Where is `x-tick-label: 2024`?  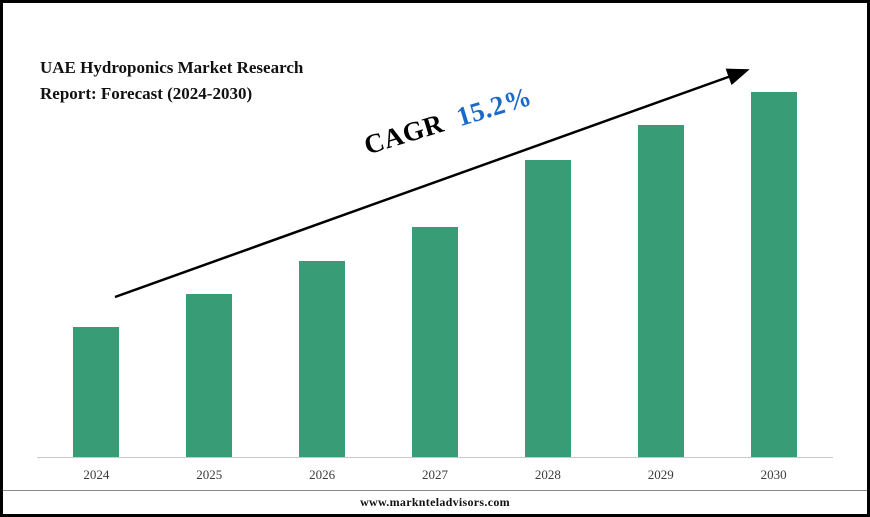 x-tick-label: 2024 is located at coordinates (96, 474).